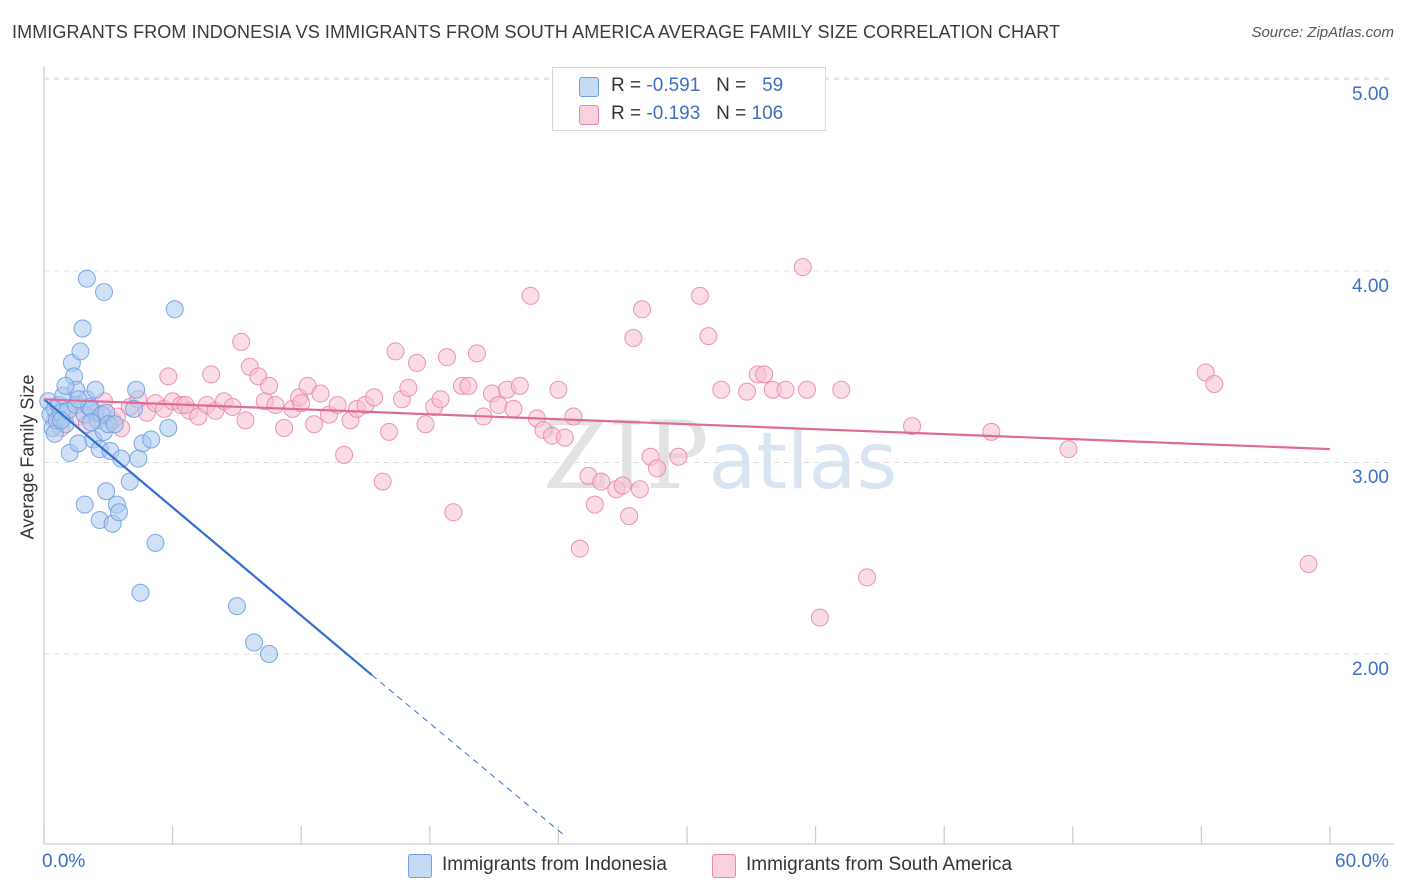 Image resolution: width=1406 pixels, height=892 pixels. I want to click on stats-row-indonesia: R = -0.591 N = 59, so click(689, 86).